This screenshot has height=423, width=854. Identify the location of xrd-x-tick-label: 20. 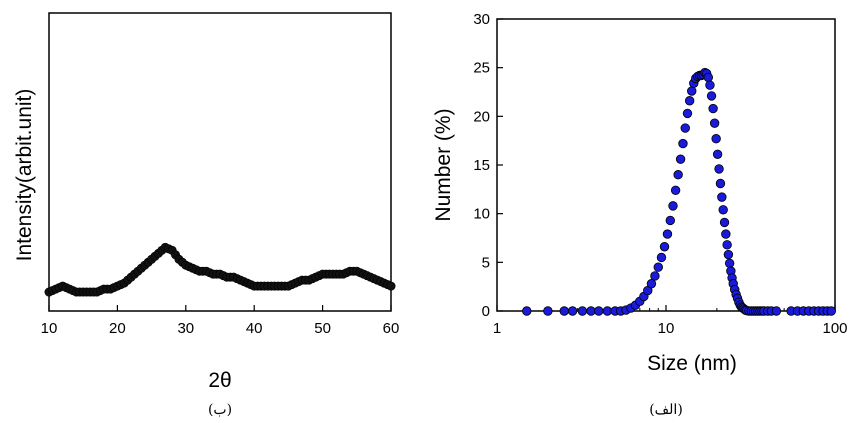
(117, 328).